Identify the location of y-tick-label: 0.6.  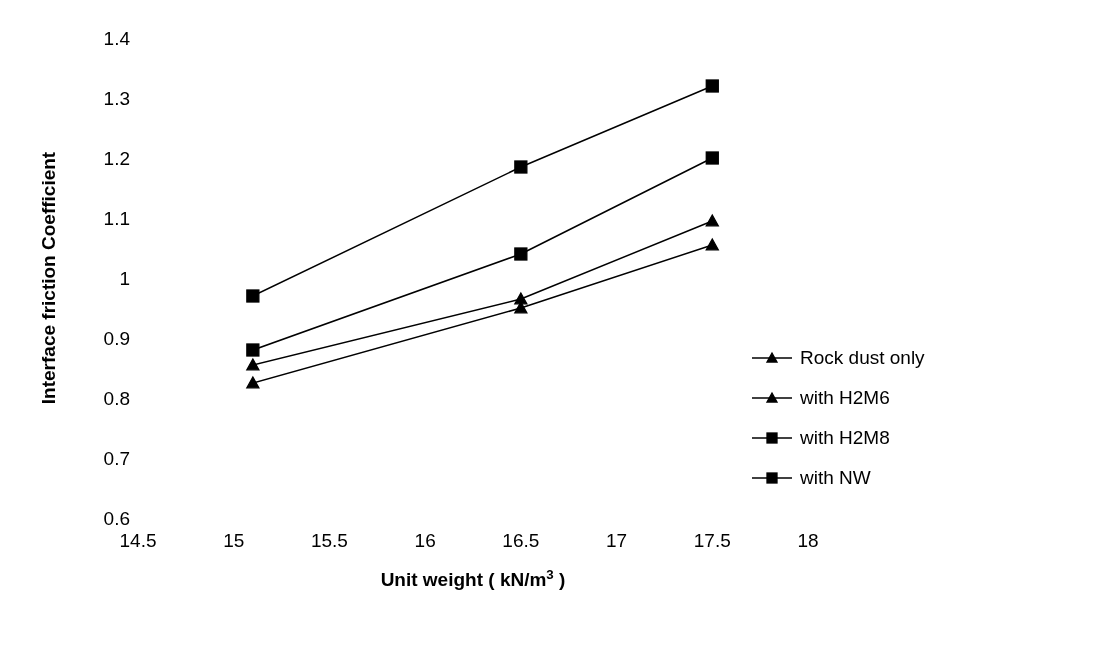
(116, 518).